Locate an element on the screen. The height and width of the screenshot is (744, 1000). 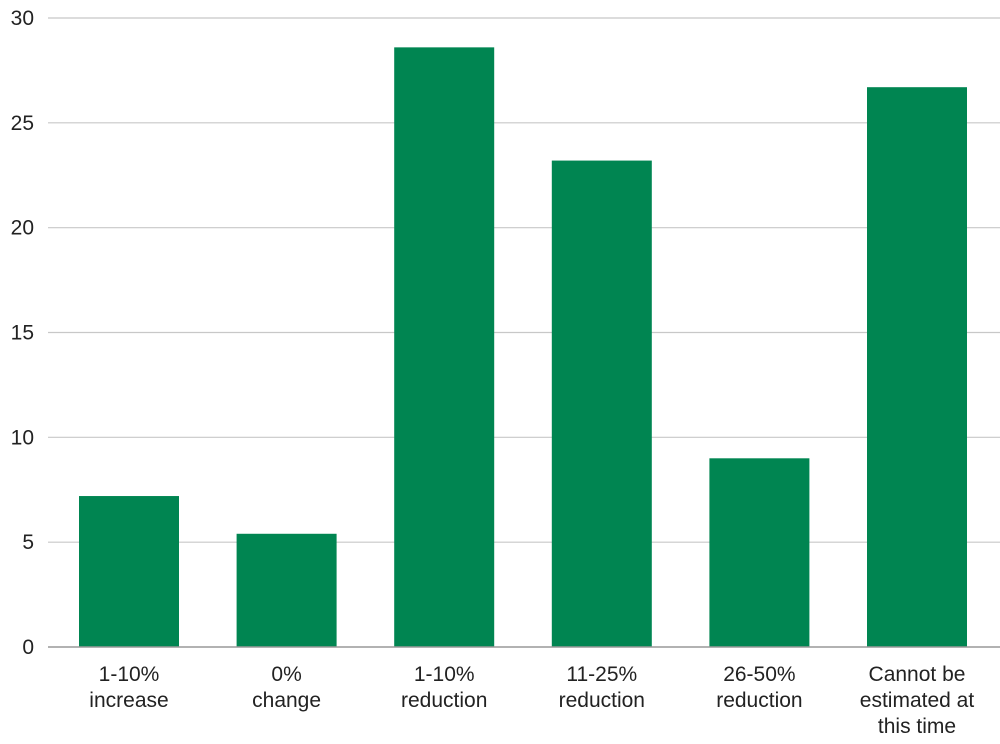
x-category-label-line: Cannot be is located at coordinates (917, 674).